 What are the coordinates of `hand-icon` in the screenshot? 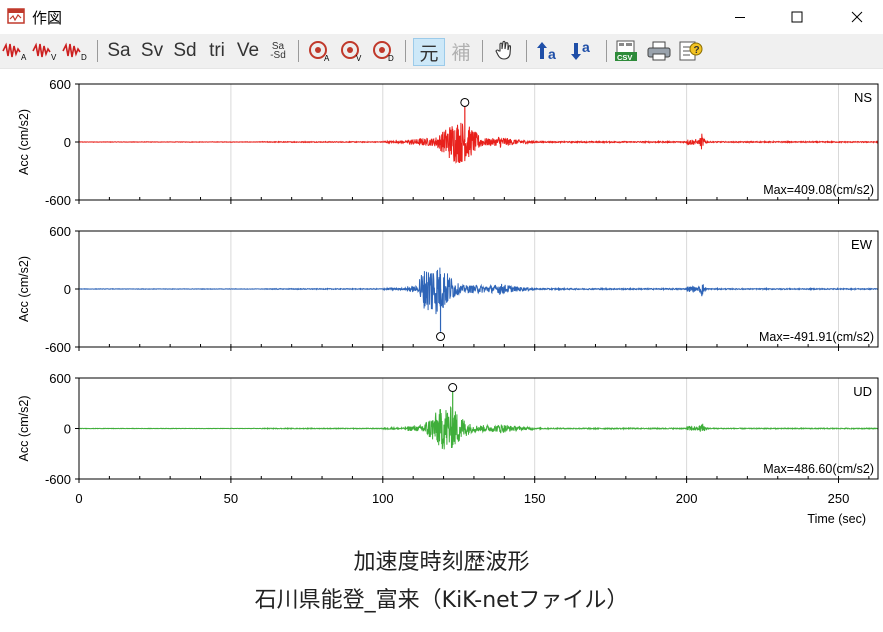 It's located at (503, 50).